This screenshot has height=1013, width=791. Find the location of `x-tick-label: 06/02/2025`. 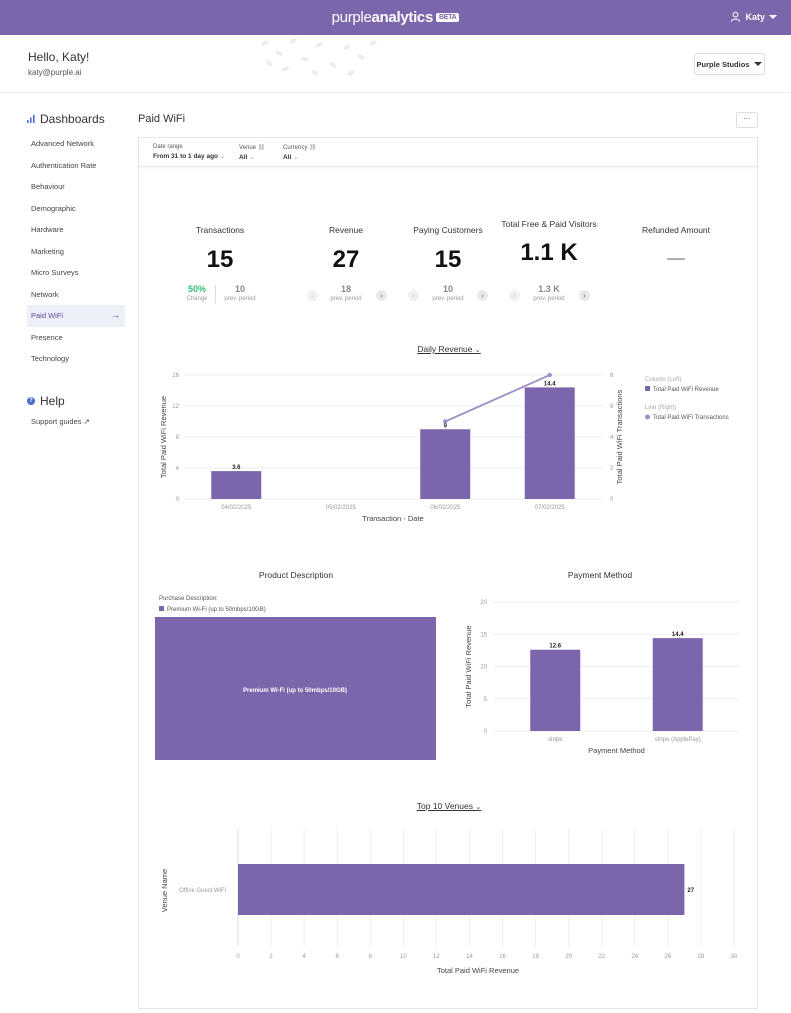

x-tick-label: 06/02/2025 is located at coordinates (445, 508).